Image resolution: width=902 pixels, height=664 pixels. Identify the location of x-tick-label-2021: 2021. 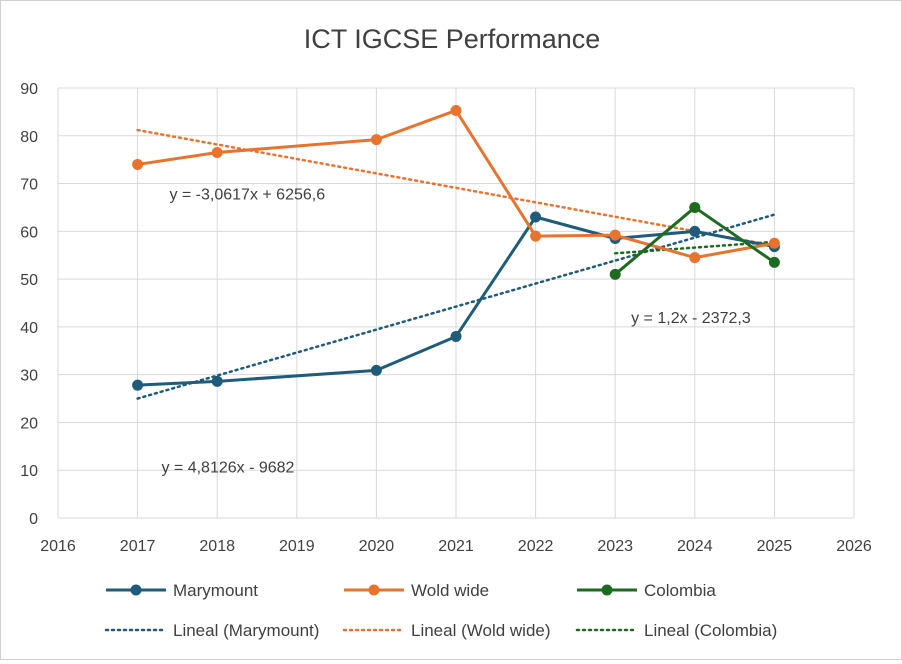
(456, 546).